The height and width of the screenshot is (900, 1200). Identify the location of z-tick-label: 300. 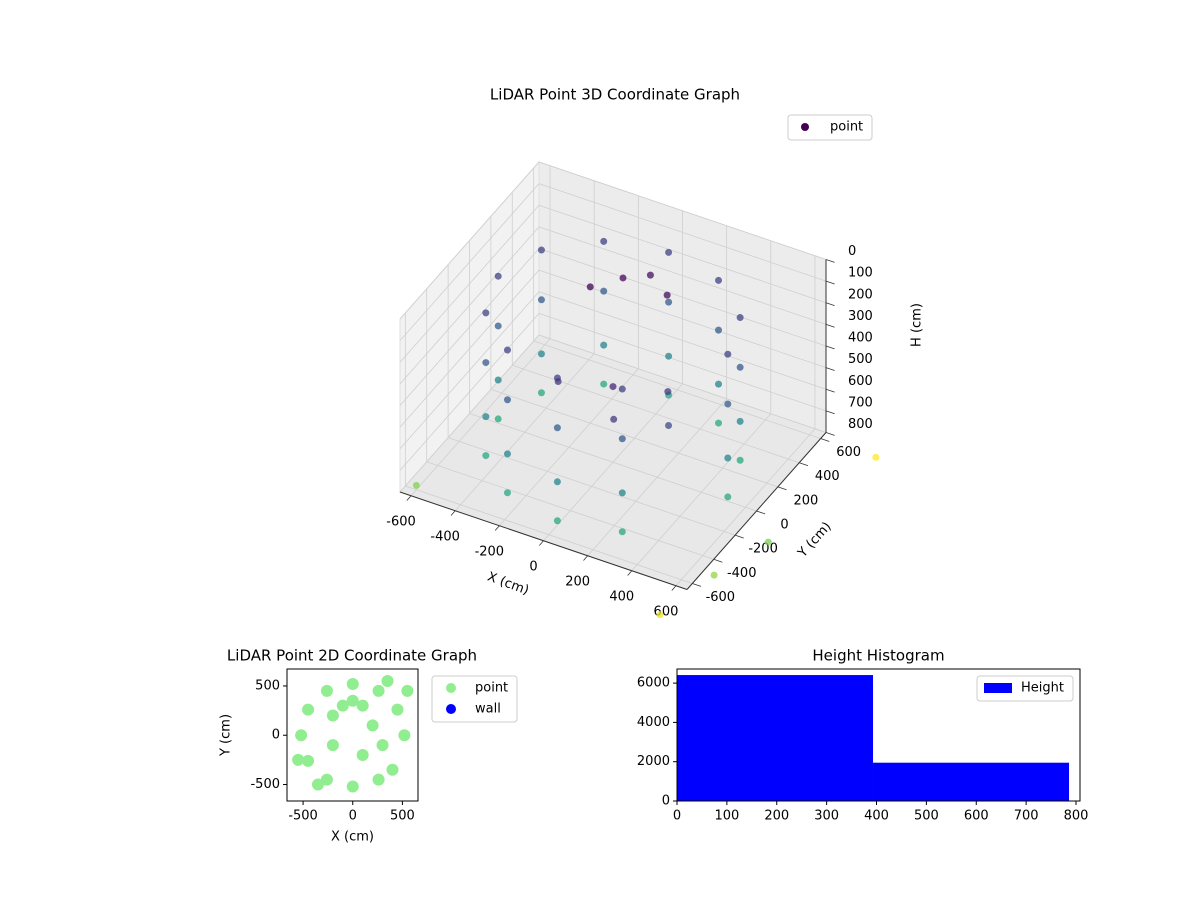
(860, 316).